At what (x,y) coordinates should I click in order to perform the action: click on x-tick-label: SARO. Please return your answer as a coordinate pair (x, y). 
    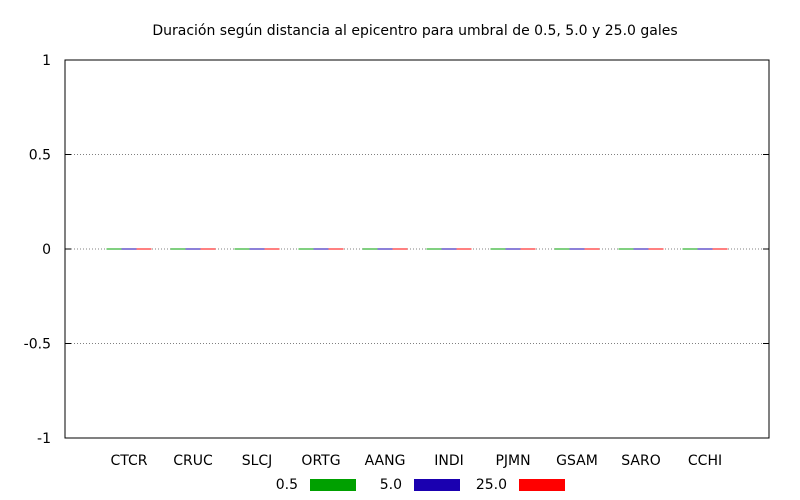
    Looking at the image, I should click on (640, 461).